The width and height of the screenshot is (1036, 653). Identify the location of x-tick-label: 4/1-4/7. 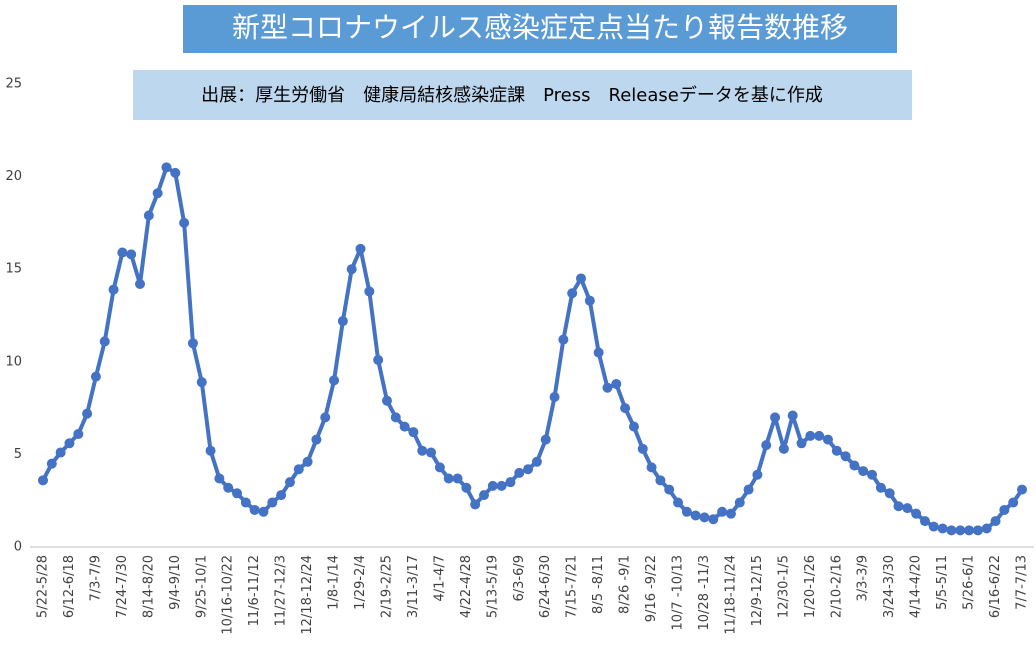
(439, 578).